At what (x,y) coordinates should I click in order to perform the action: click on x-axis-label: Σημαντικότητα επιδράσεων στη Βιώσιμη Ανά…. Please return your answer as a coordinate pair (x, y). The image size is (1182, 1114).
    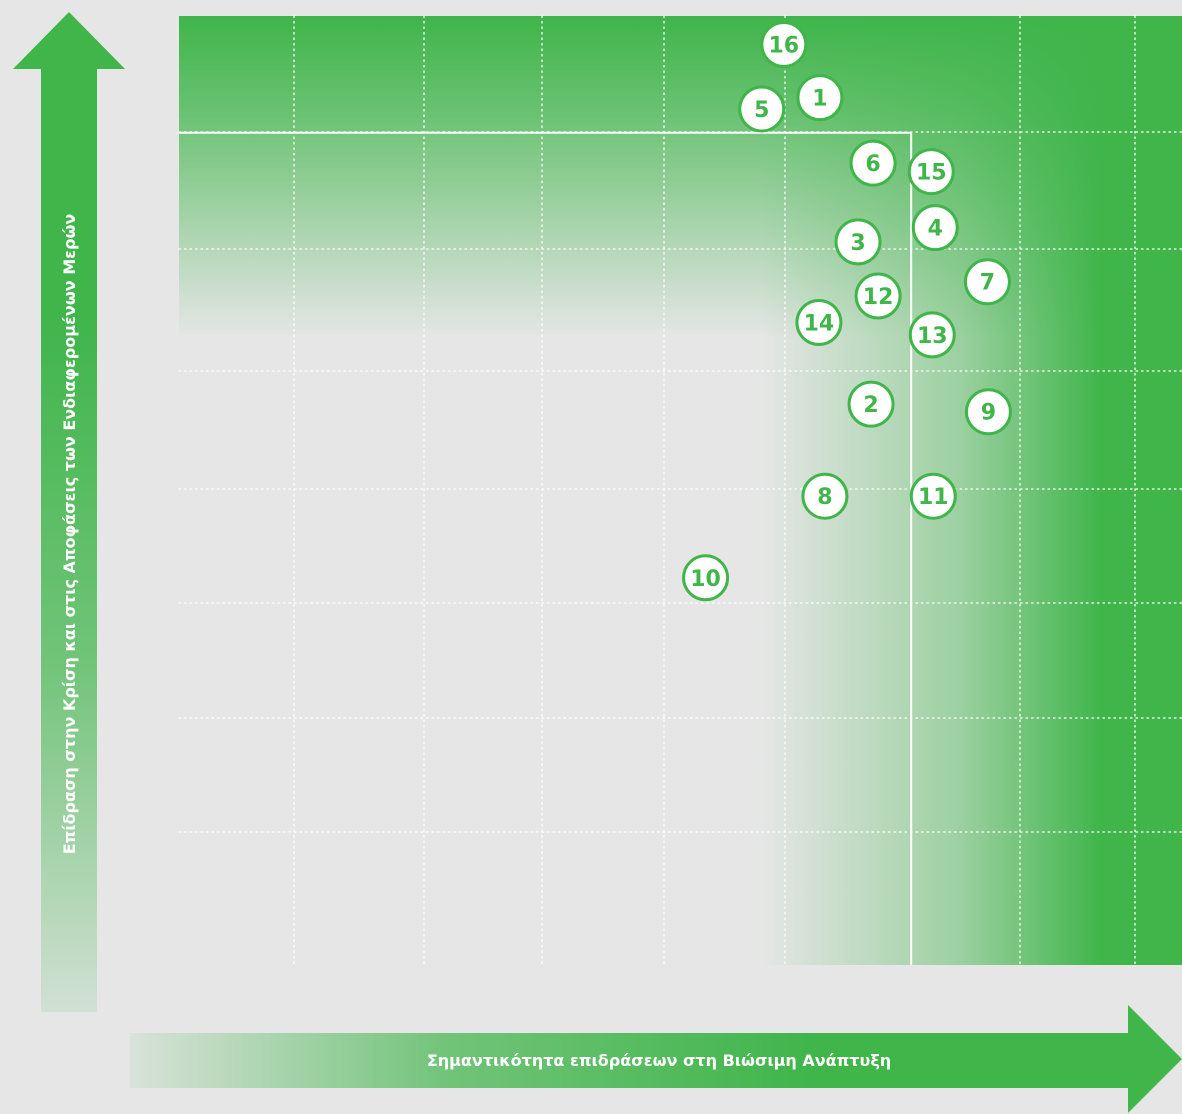
    Looking at the image, I should click on (659, 1060).